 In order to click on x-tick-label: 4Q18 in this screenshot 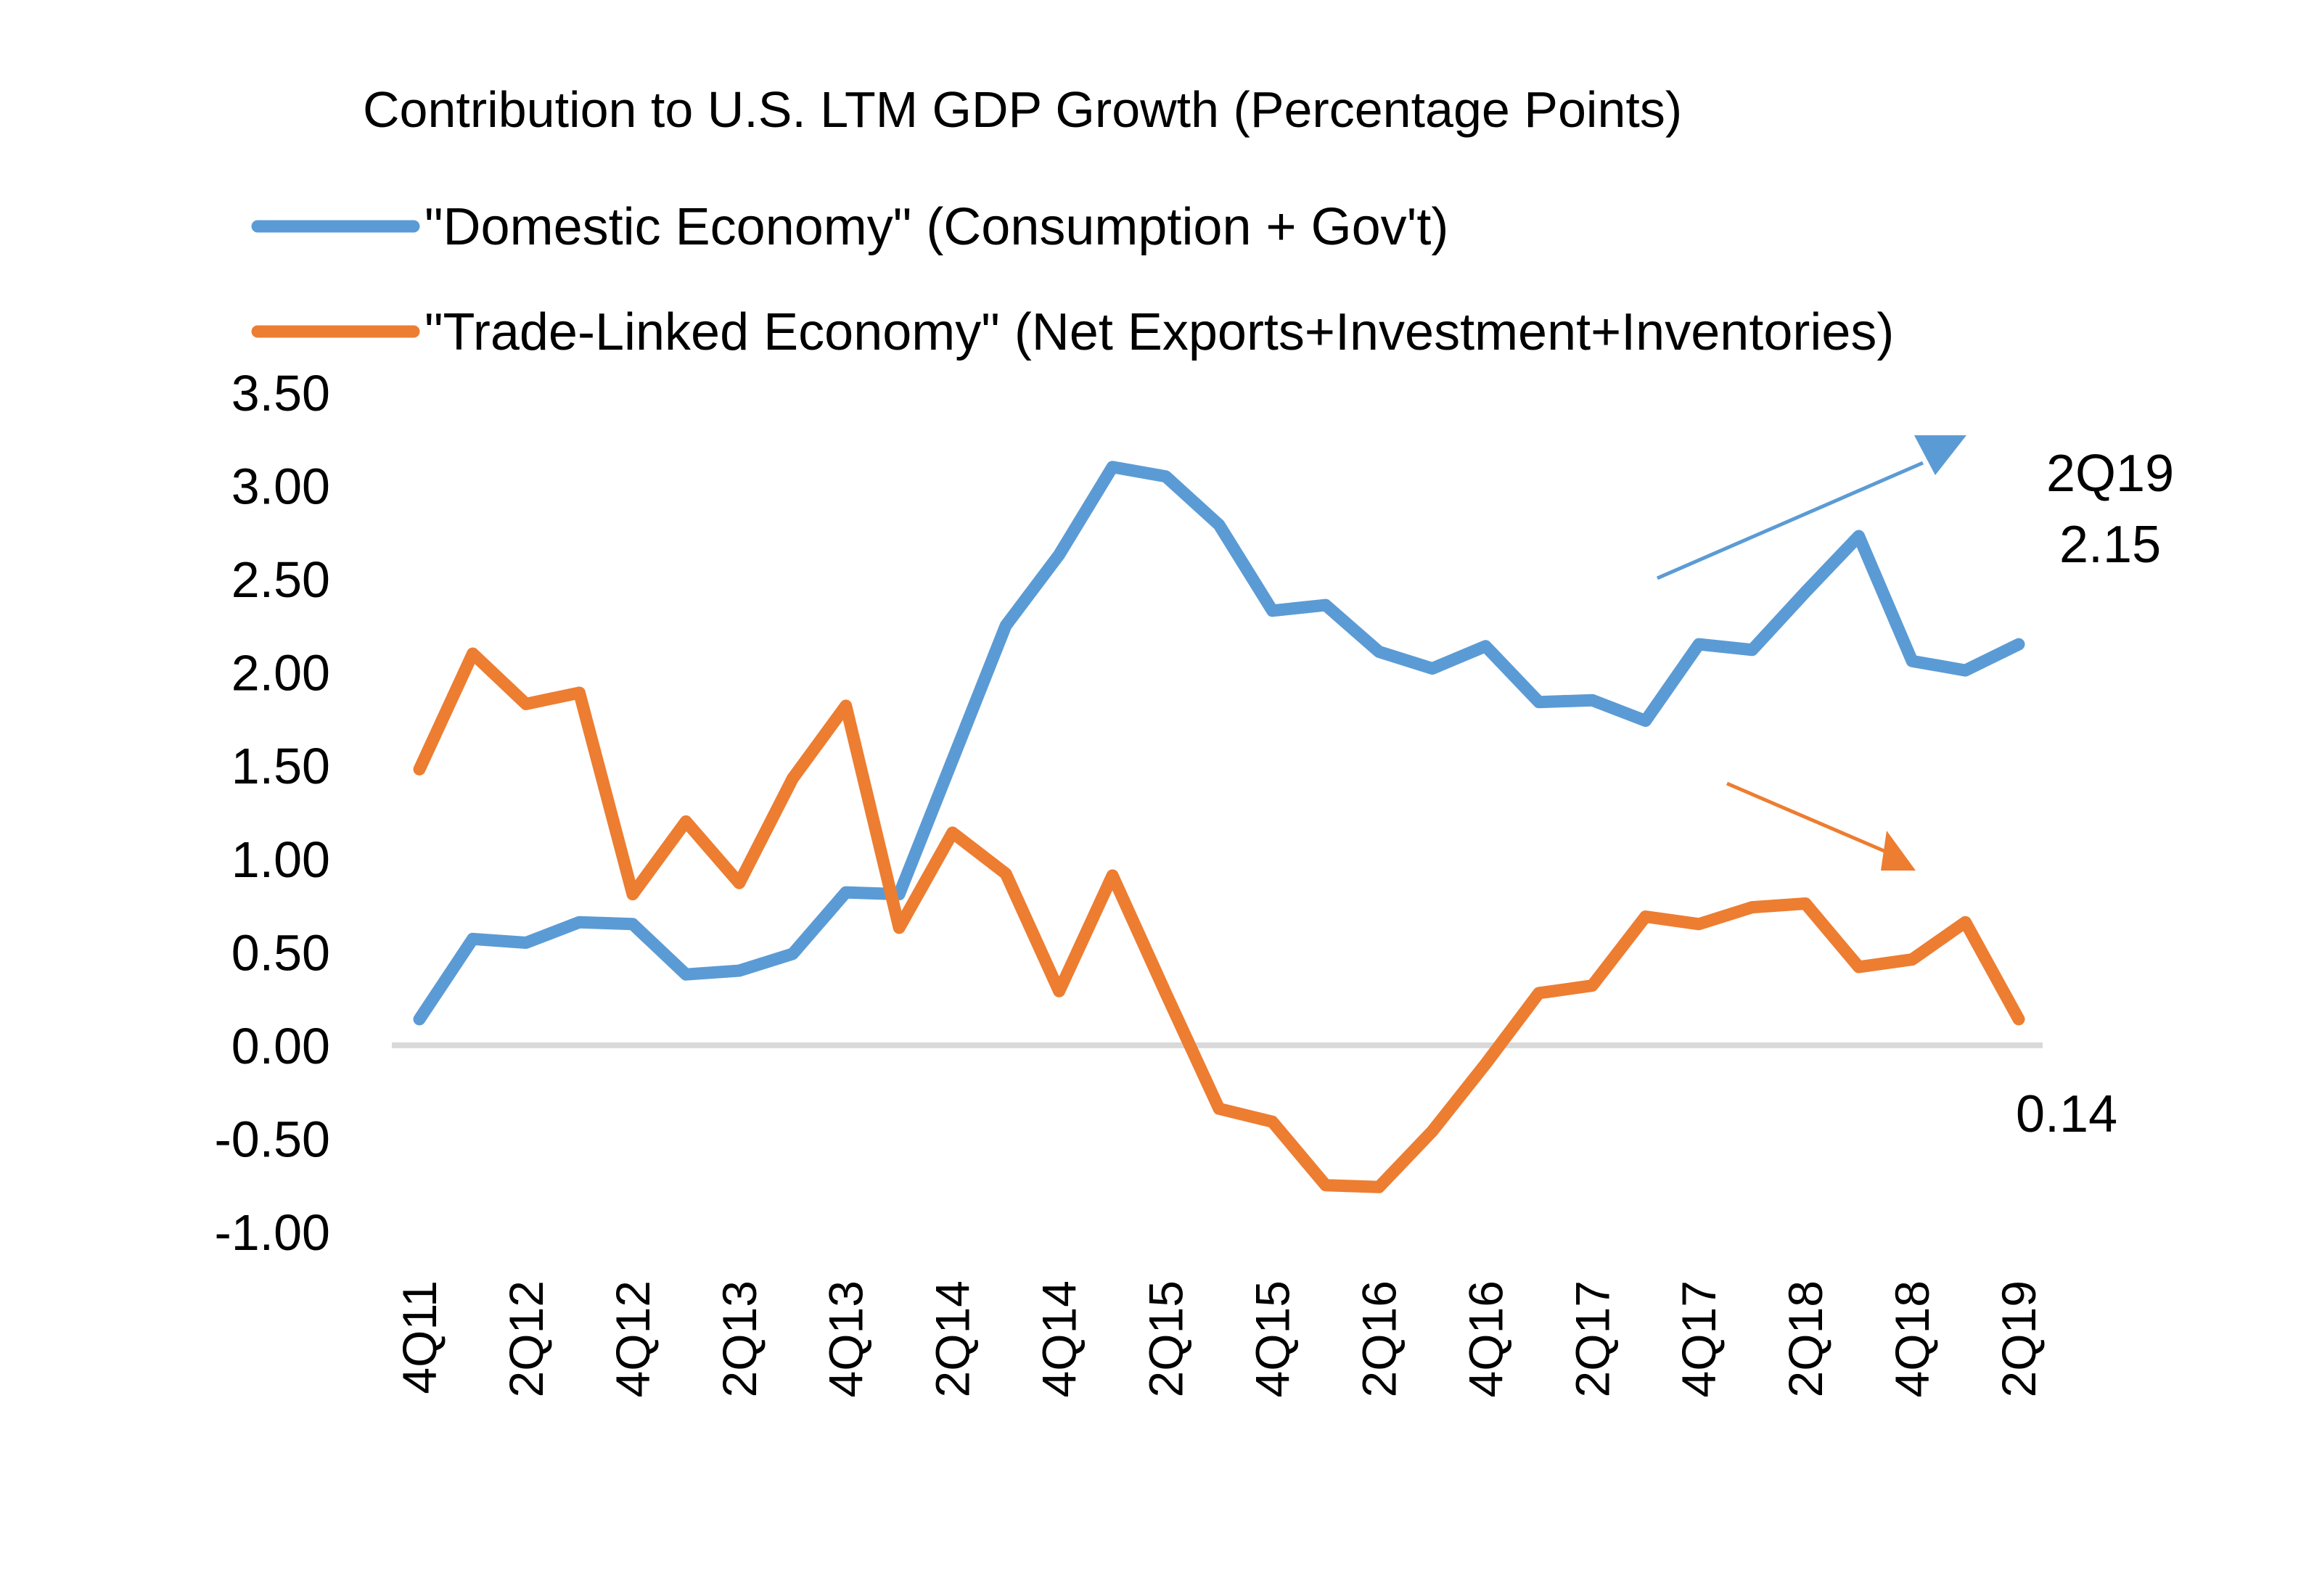, I will do `click(1912, 1338)`.